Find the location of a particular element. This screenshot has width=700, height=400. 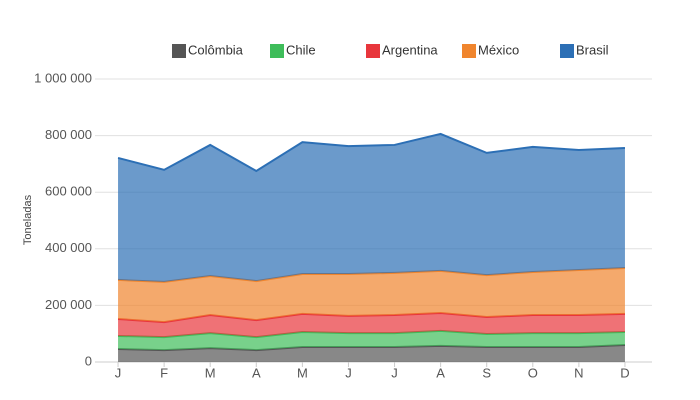

x-tick-label: S is located at coordinates (486, 372).